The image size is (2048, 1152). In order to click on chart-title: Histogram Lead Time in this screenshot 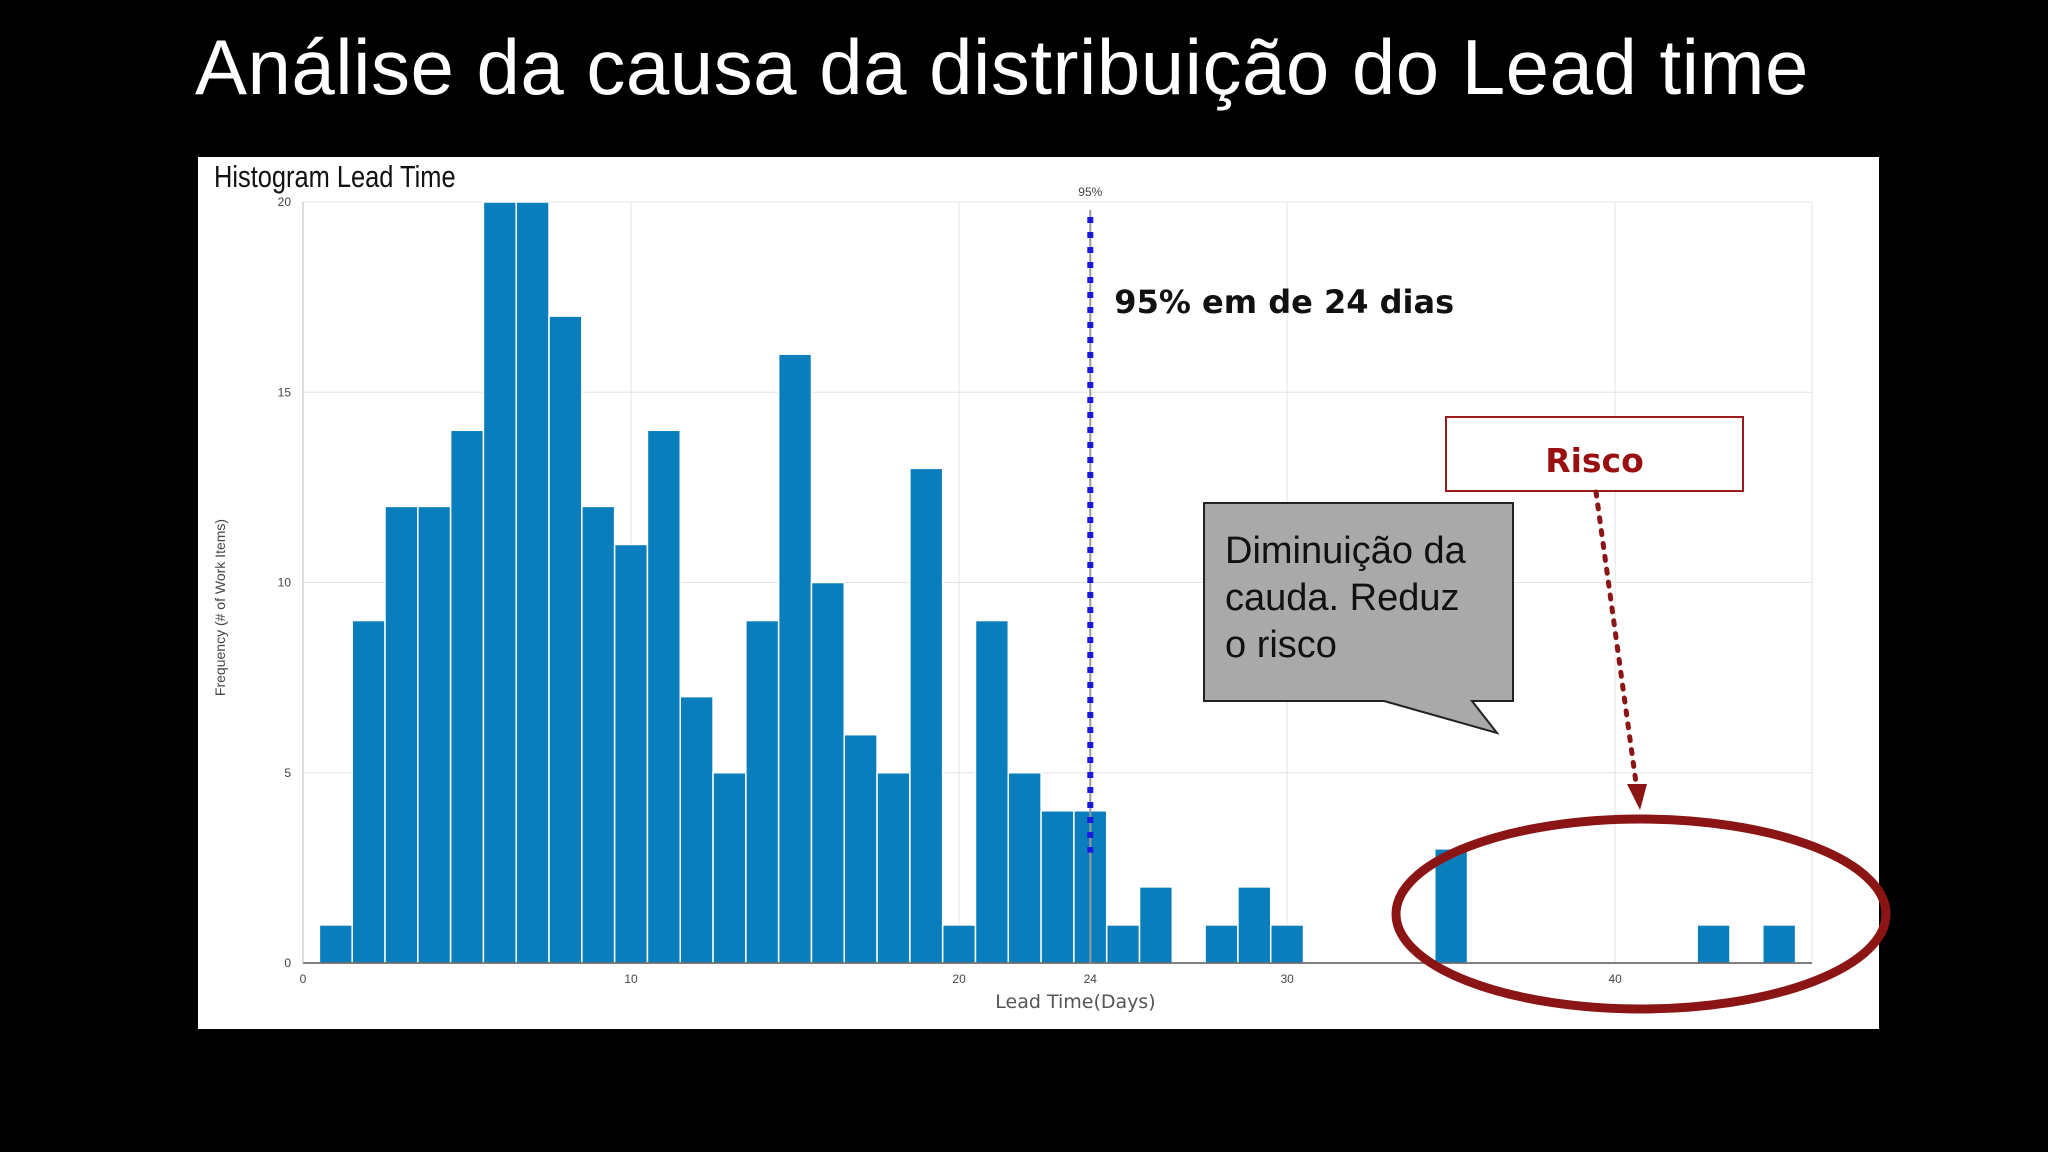, I will do `click(335, 176)`.